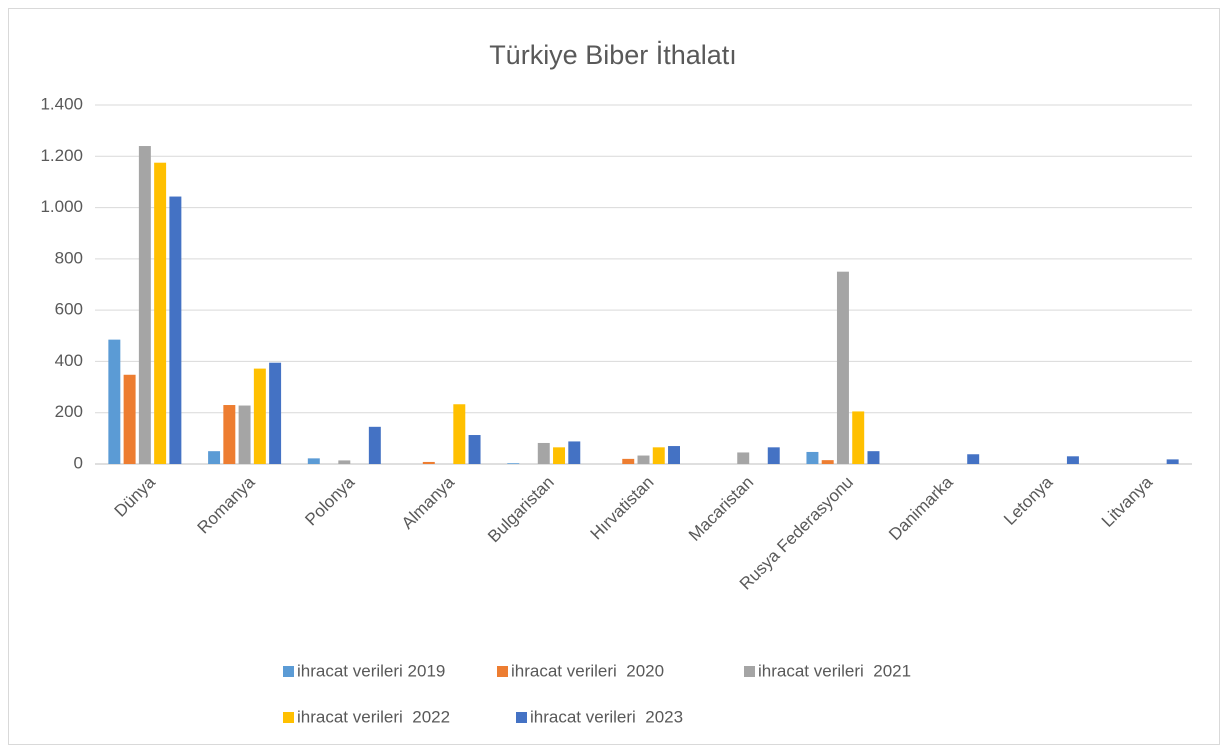  I want to click on y-tick-label: 1.000, so click(61, 206).